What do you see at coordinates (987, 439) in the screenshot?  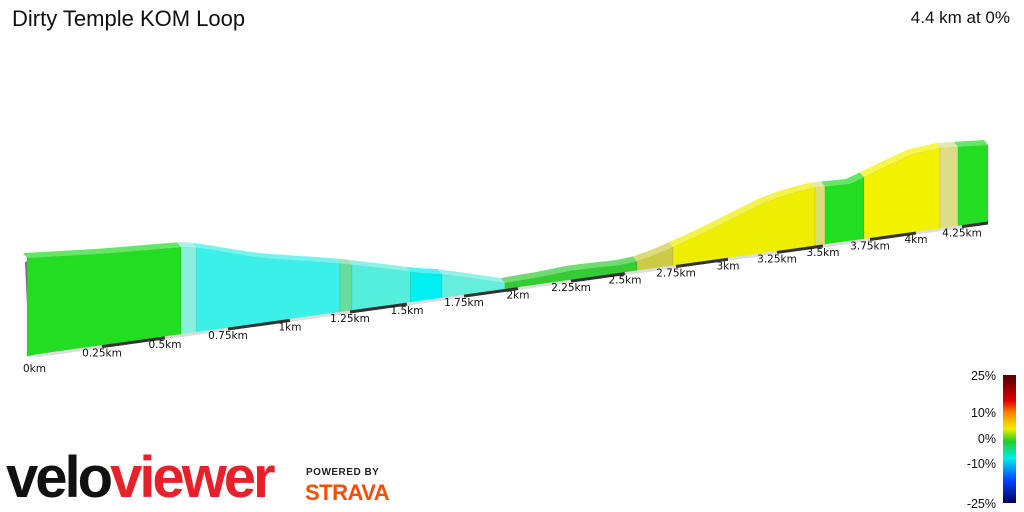 I see `legend-label: 0%` at bounding box center [987, 439].